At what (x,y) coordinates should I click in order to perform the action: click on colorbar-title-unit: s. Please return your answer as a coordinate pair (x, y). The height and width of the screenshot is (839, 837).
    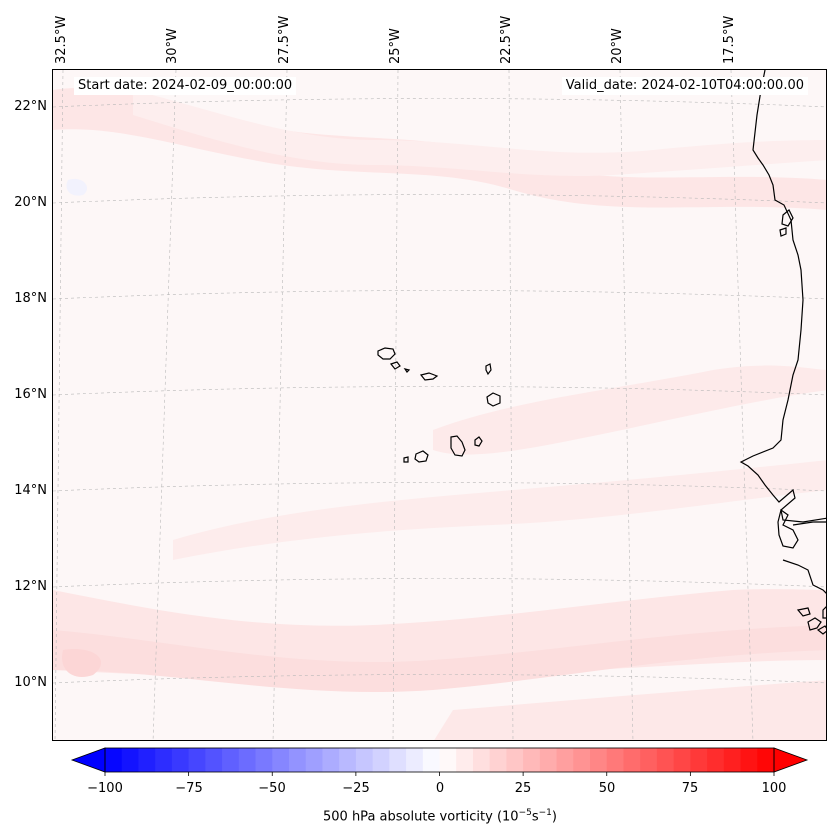
    Looking at the image, I should click on (535, 817).